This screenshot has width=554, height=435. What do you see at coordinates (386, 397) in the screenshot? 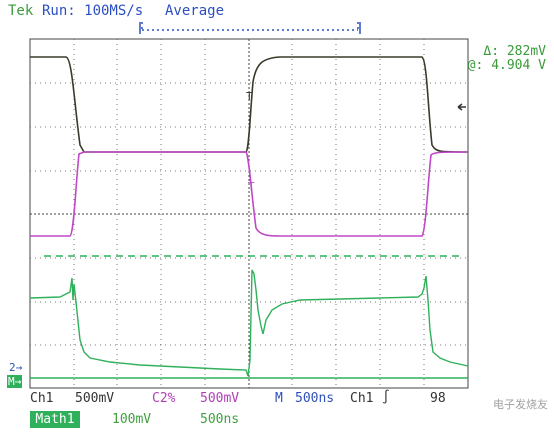
I see `trigger-slope-icon: ∫` at bounding box center [386, 397].